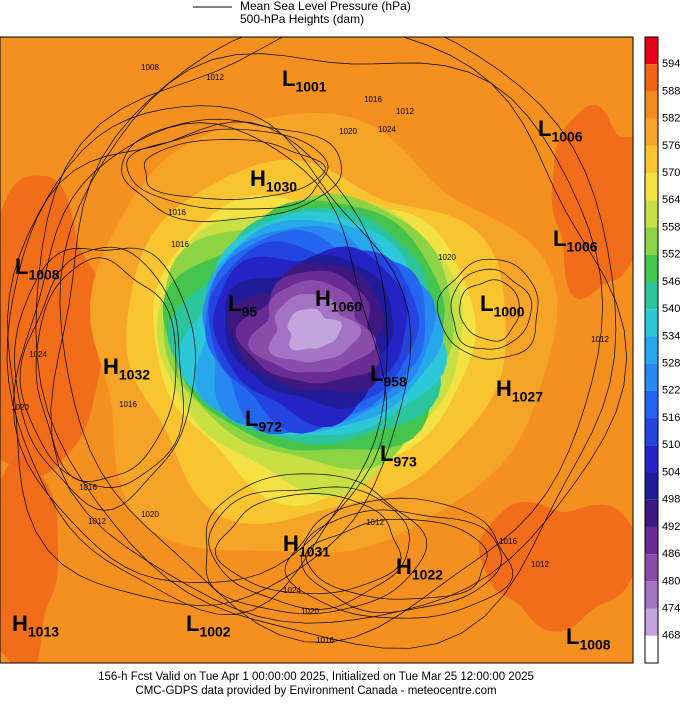  Describe the element at coordinates (671, 336) in the screenshot. I see `colorbar-label: 534` at that location.